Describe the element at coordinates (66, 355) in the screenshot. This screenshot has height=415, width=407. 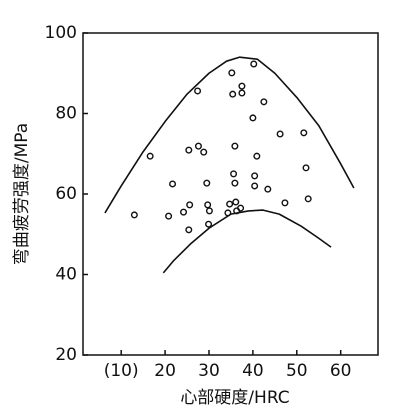
I see `y-tick-label: 20` at that location.